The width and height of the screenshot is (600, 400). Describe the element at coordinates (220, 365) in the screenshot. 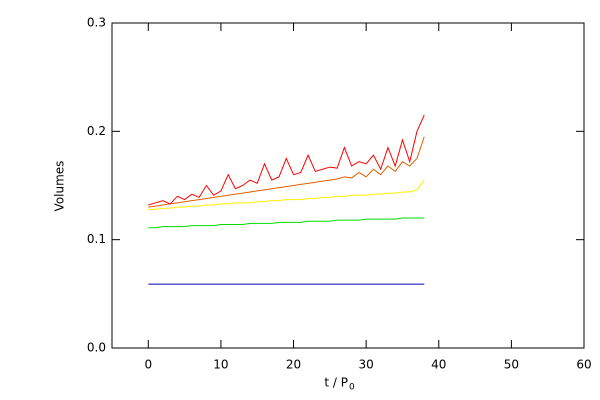

I see `x-tick-label: 10` at that location.